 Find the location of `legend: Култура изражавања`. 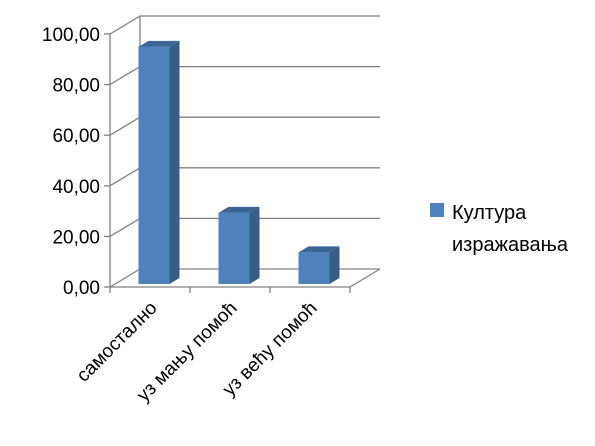

legend: Култура изражавања is located at coordinates (499, 229).